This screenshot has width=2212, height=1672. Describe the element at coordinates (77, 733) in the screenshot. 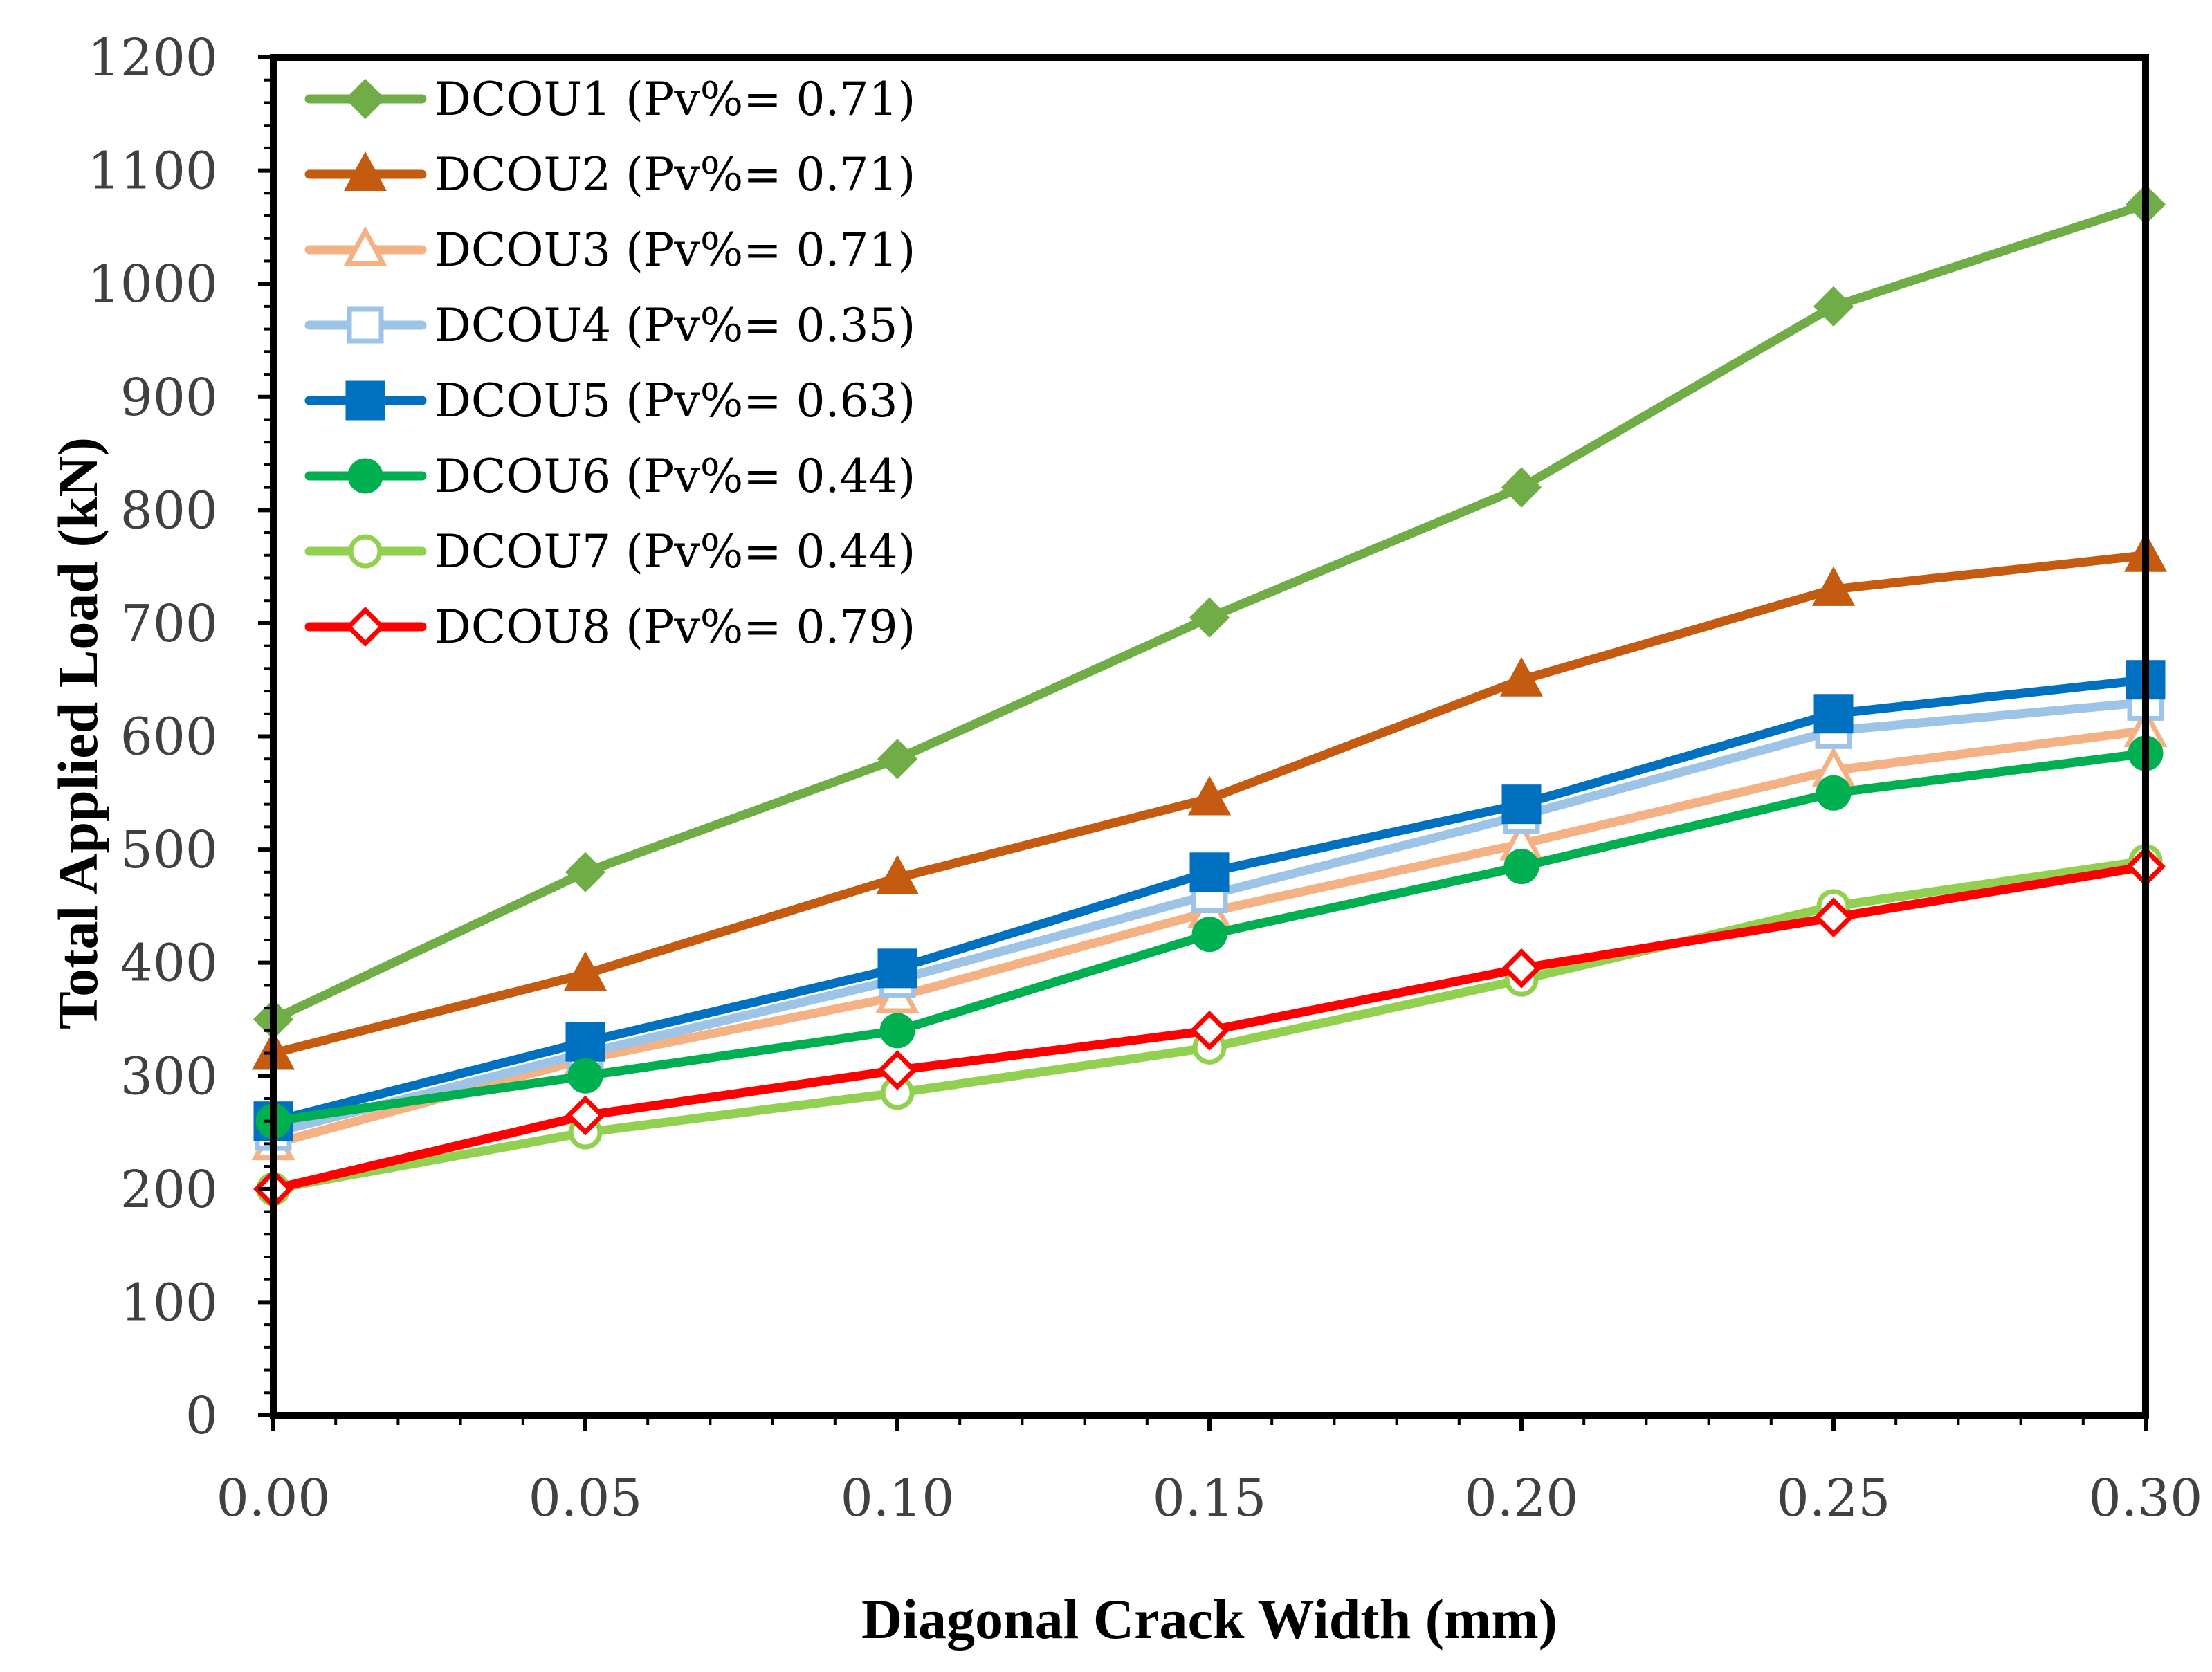

I see `y-axis-title: Total Applied Load (kN)` at that location.